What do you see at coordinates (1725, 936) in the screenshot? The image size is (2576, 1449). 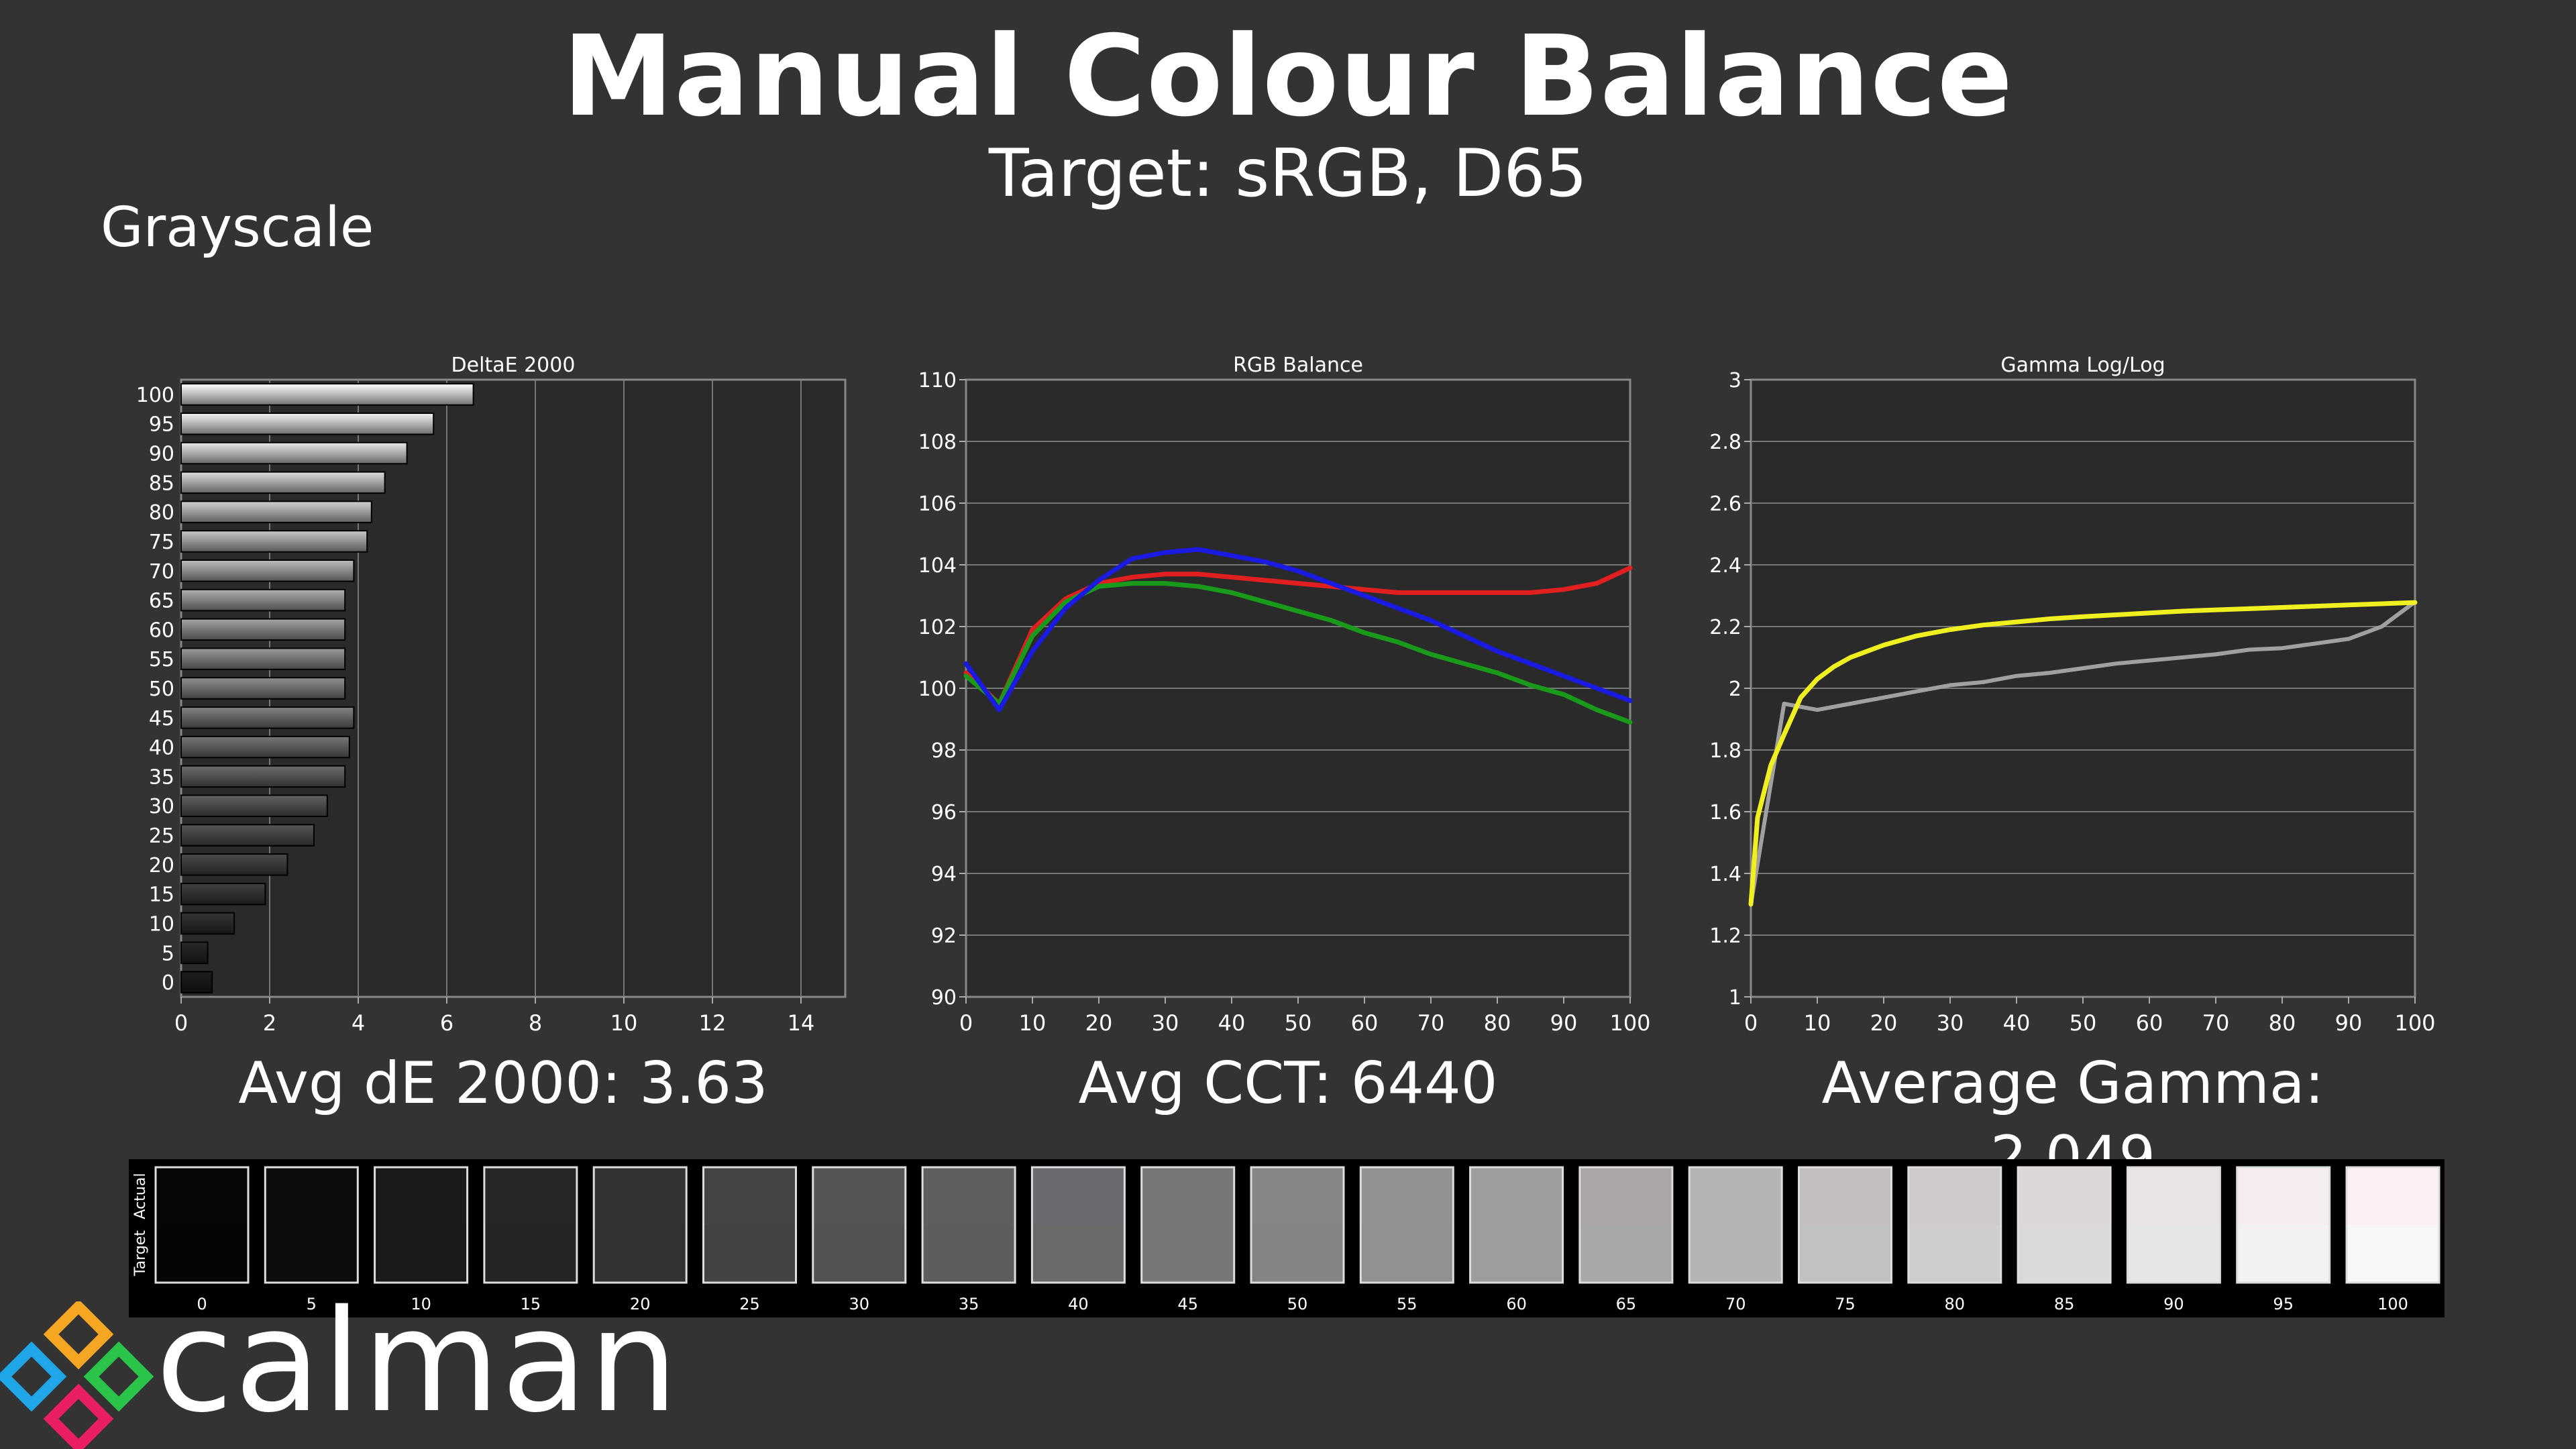 I see `gamma-y-tick-label: 1.2` at bounding box center [1725, 936].